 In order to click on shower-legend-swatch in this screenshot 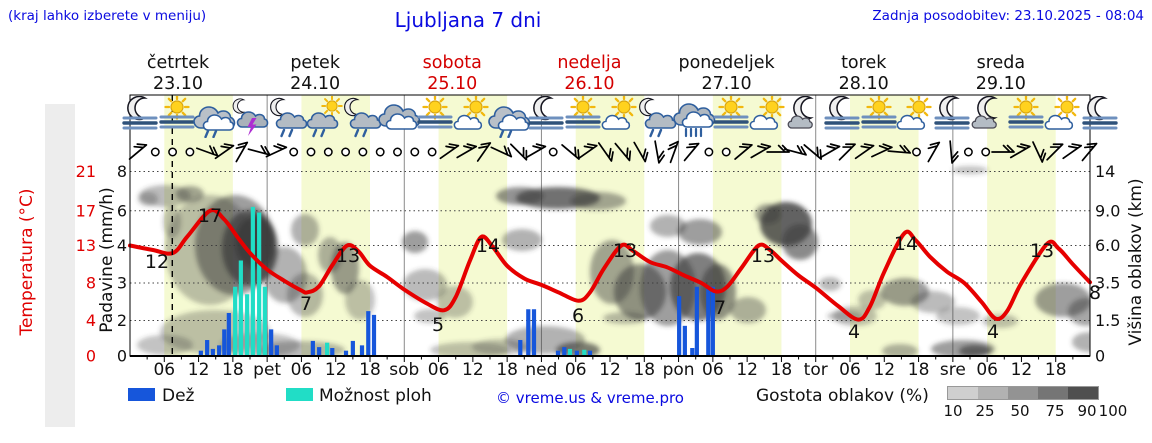, I will do `click(299, 394)`.